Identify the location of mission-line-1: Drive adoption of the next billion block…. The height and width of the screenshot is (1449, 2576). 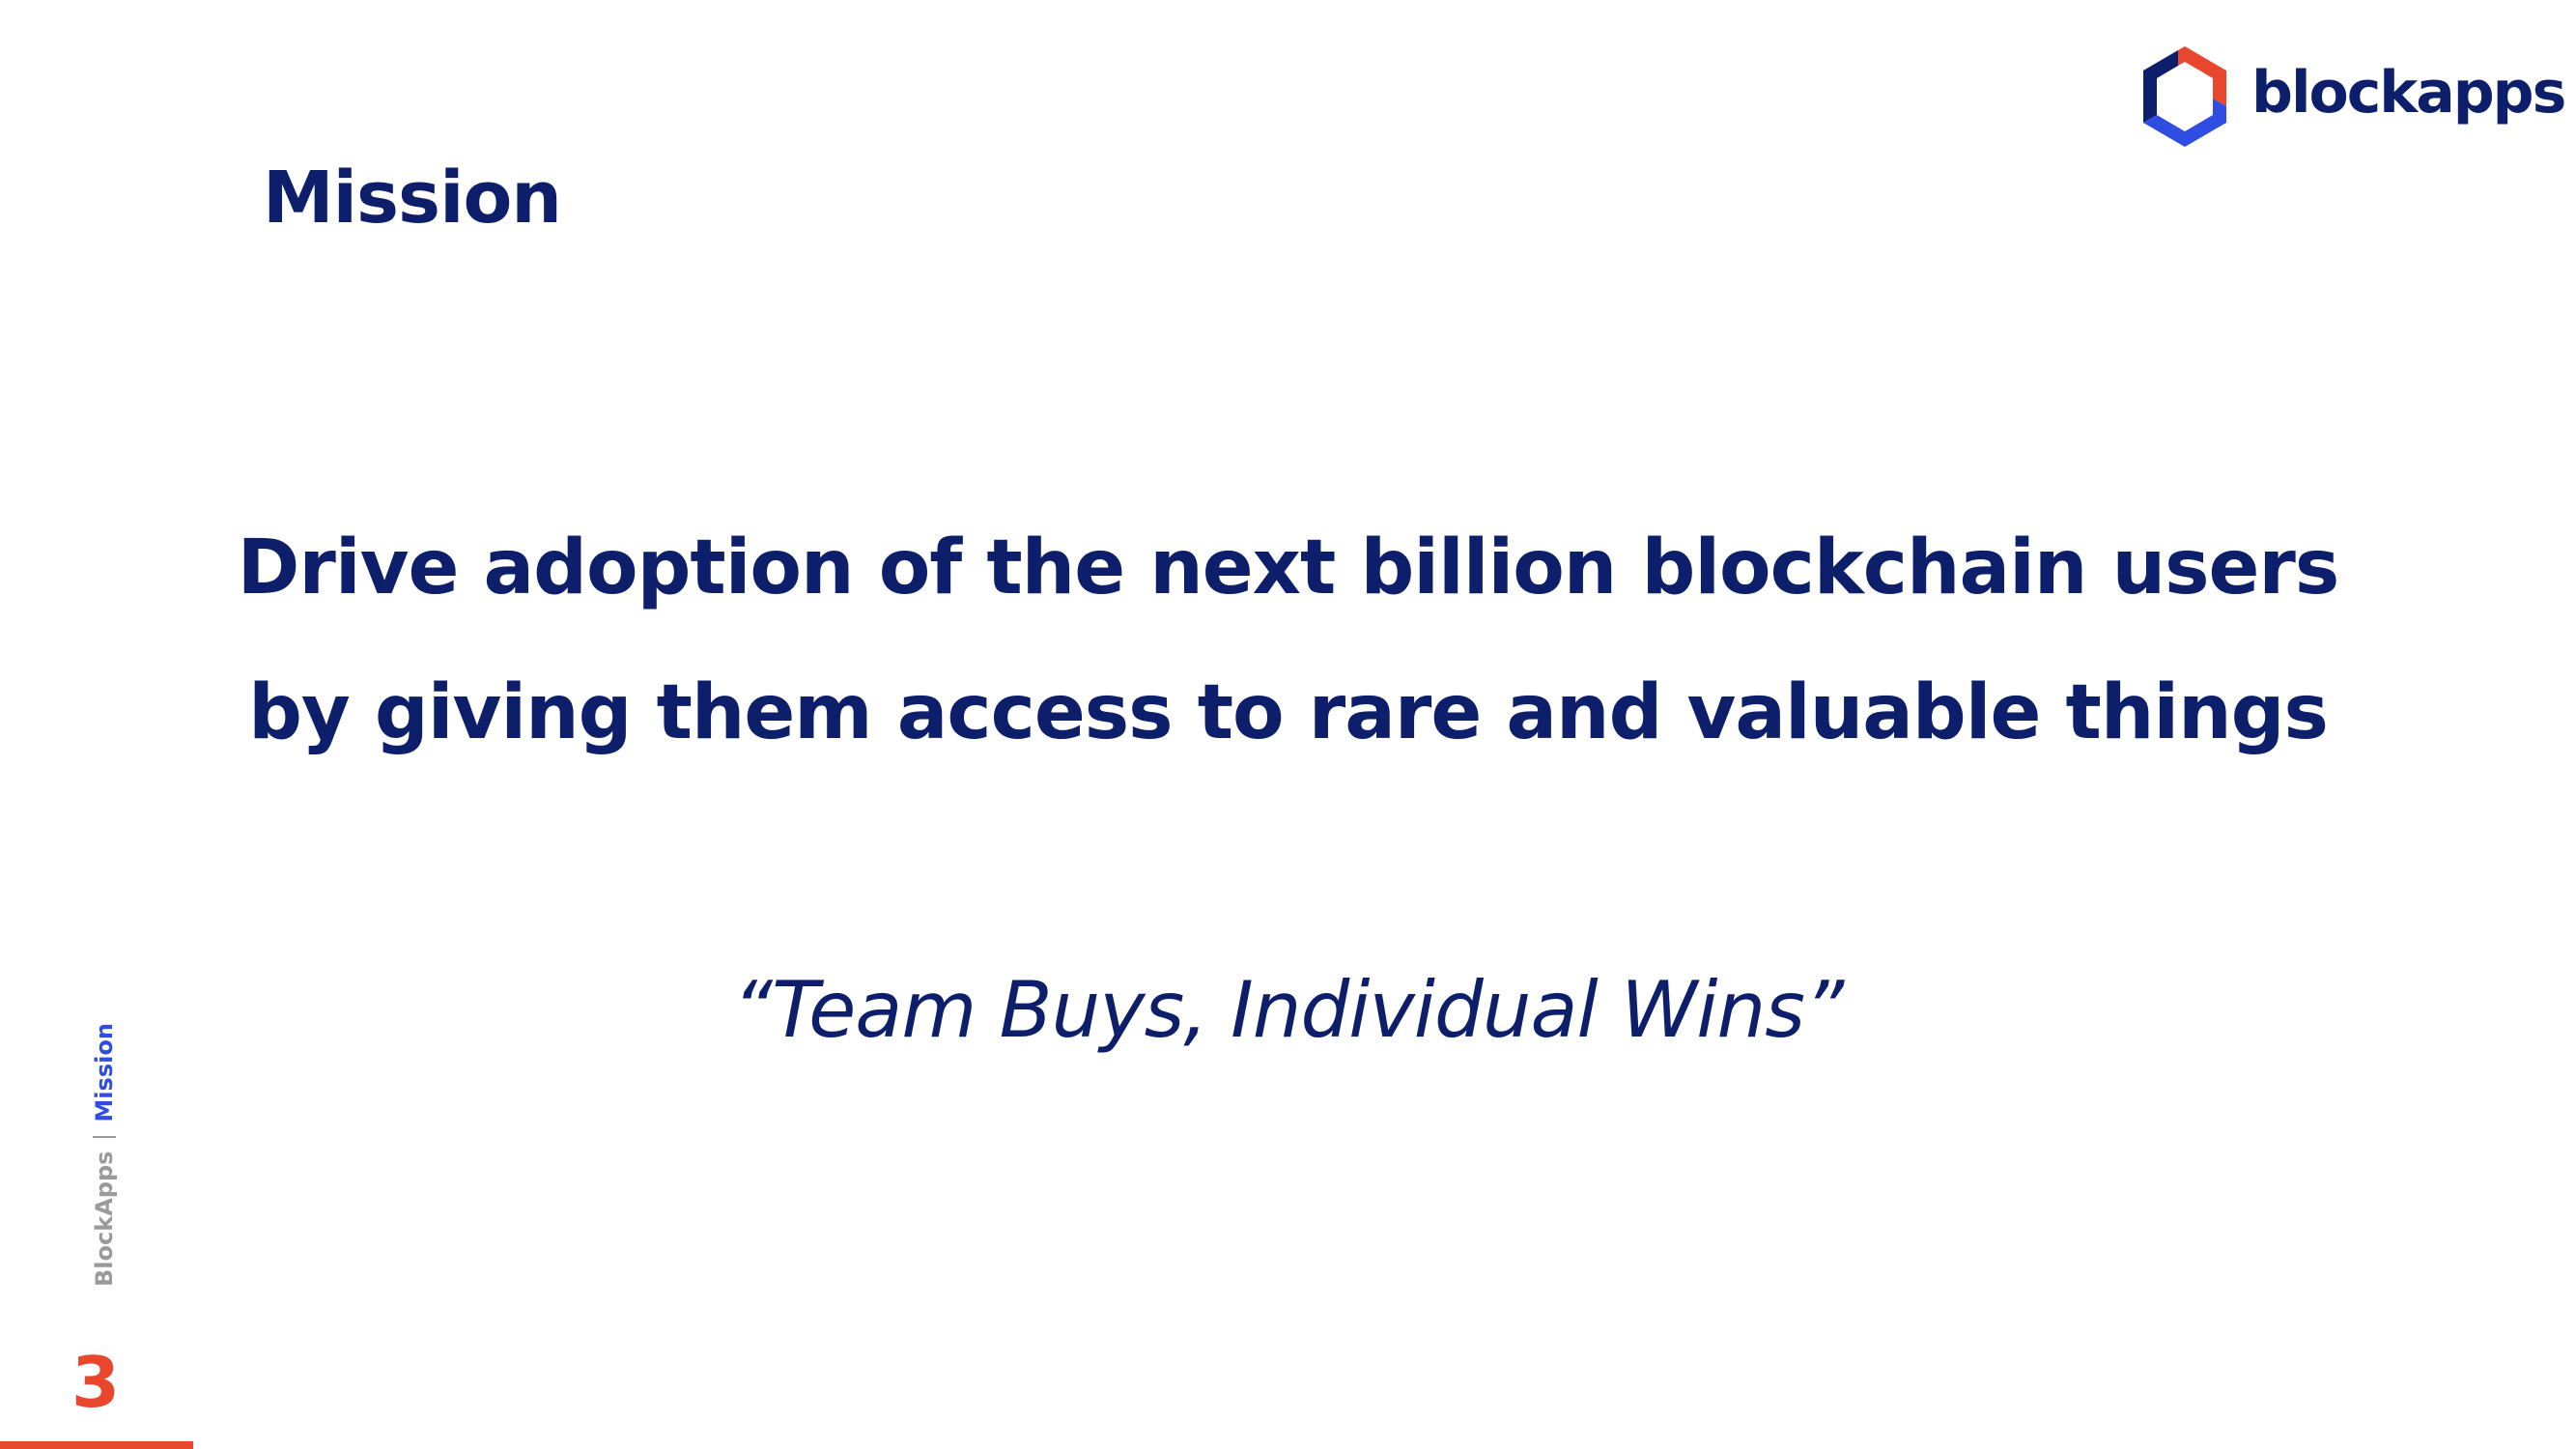
(1288, 568).